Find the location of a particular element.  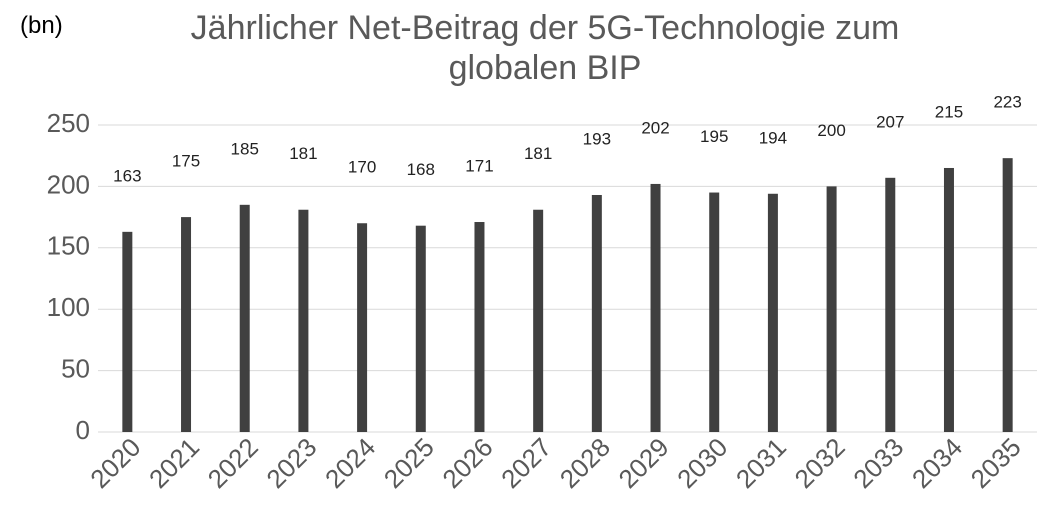

y-tick-label: 100 is located at coordinates (68, 307).